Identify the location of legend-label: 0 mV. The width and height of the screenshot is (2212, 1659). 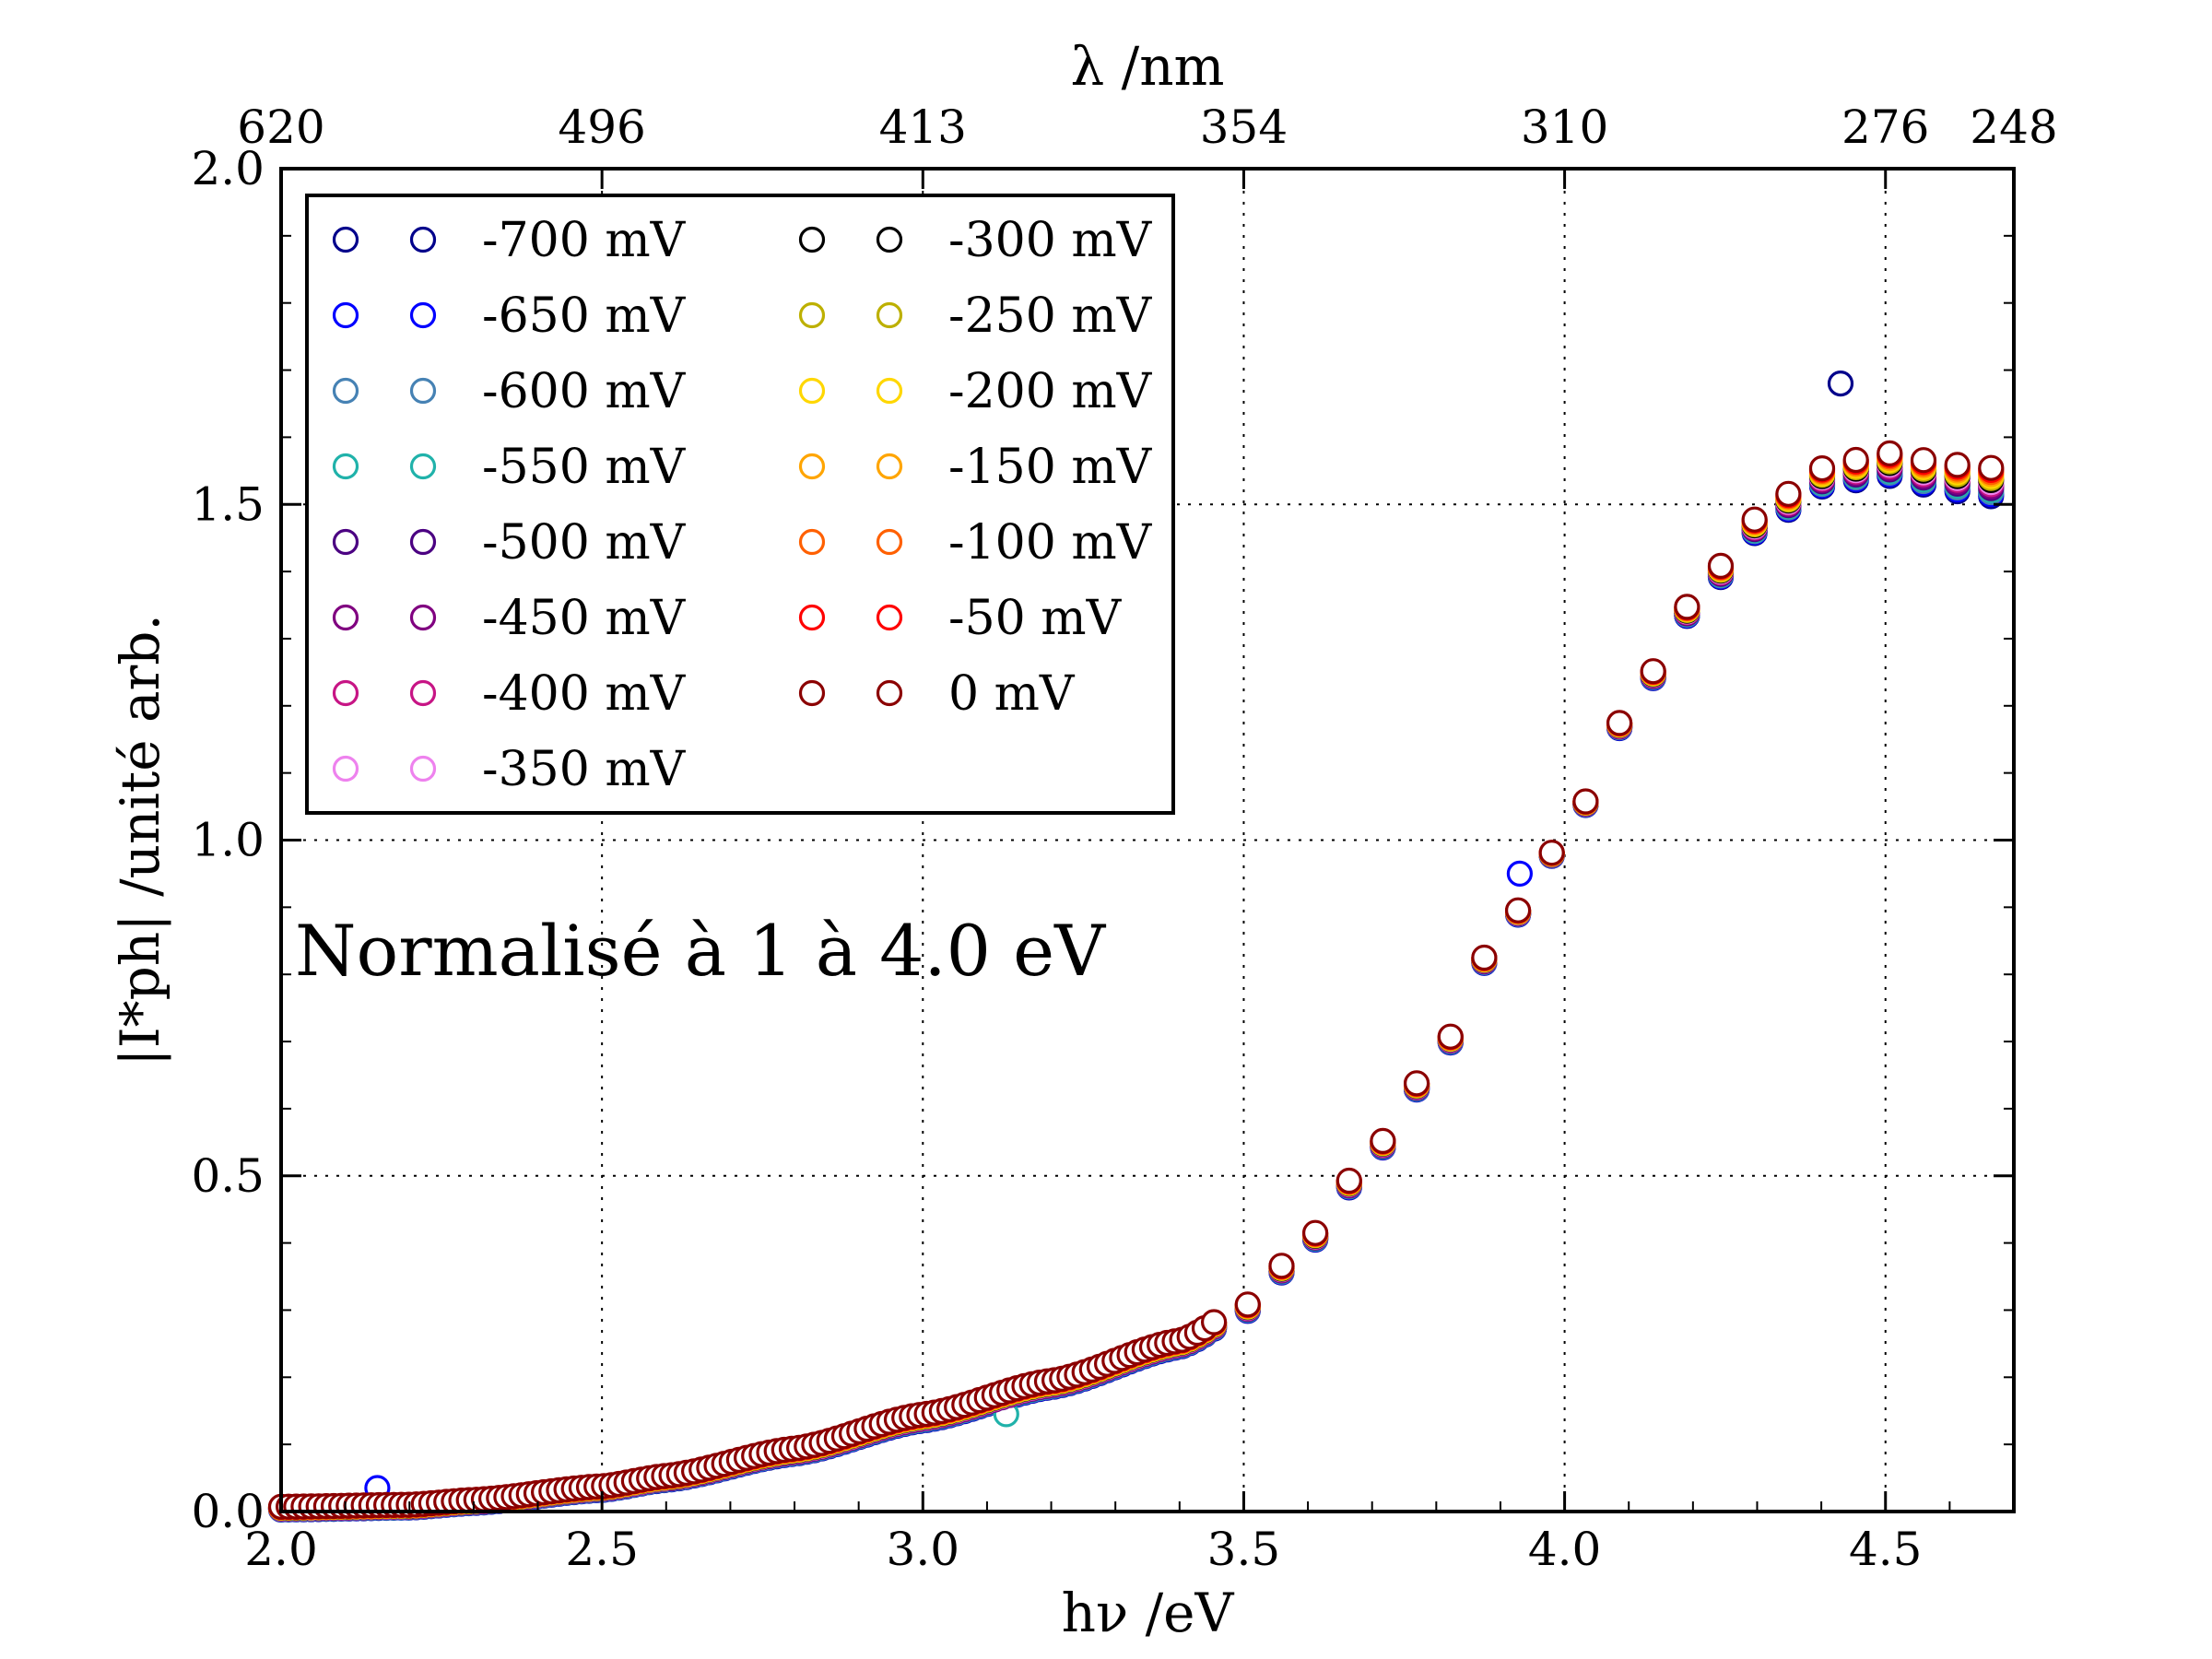
(1012, 694).